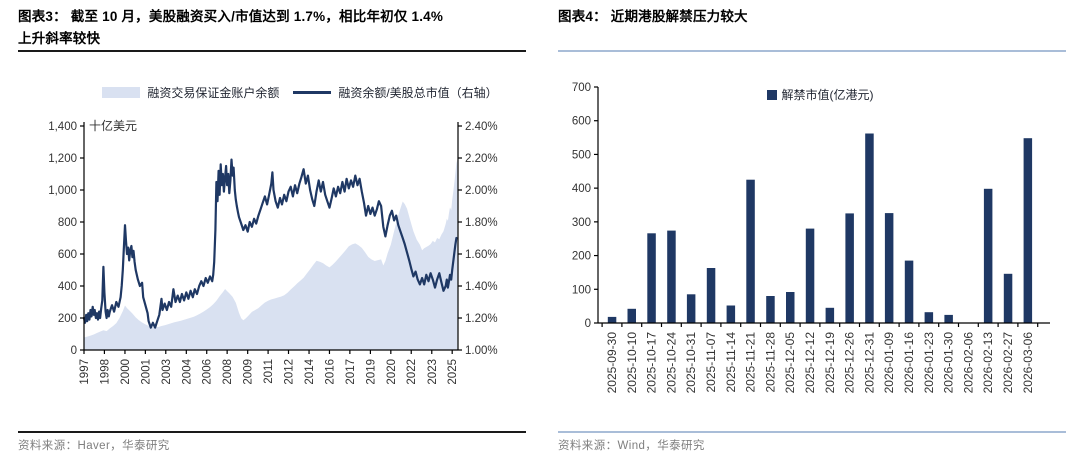  I want to click on x-axis-date-label: 2025-12-19, so click(830, 363).